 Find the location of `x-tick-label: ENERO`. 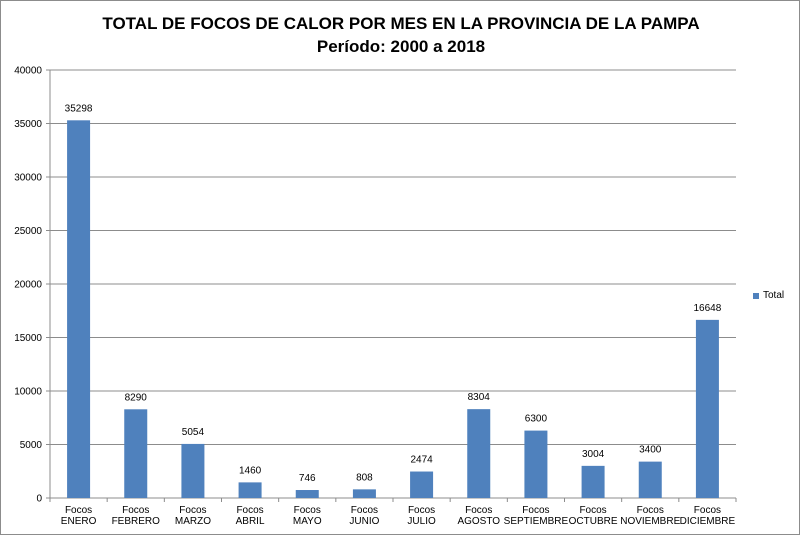

x-tick-label: ENERO is located at coordinates (79, 521).